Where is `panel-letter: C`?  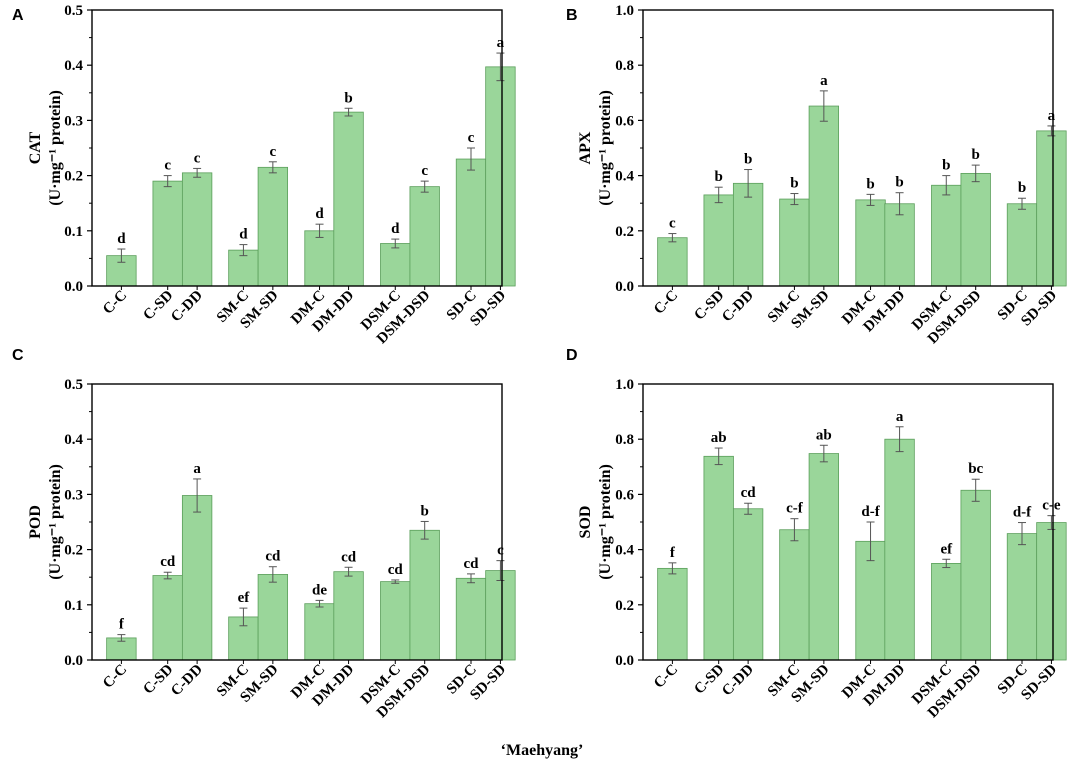 panel-letter: C is located at coordinates (18, 355).